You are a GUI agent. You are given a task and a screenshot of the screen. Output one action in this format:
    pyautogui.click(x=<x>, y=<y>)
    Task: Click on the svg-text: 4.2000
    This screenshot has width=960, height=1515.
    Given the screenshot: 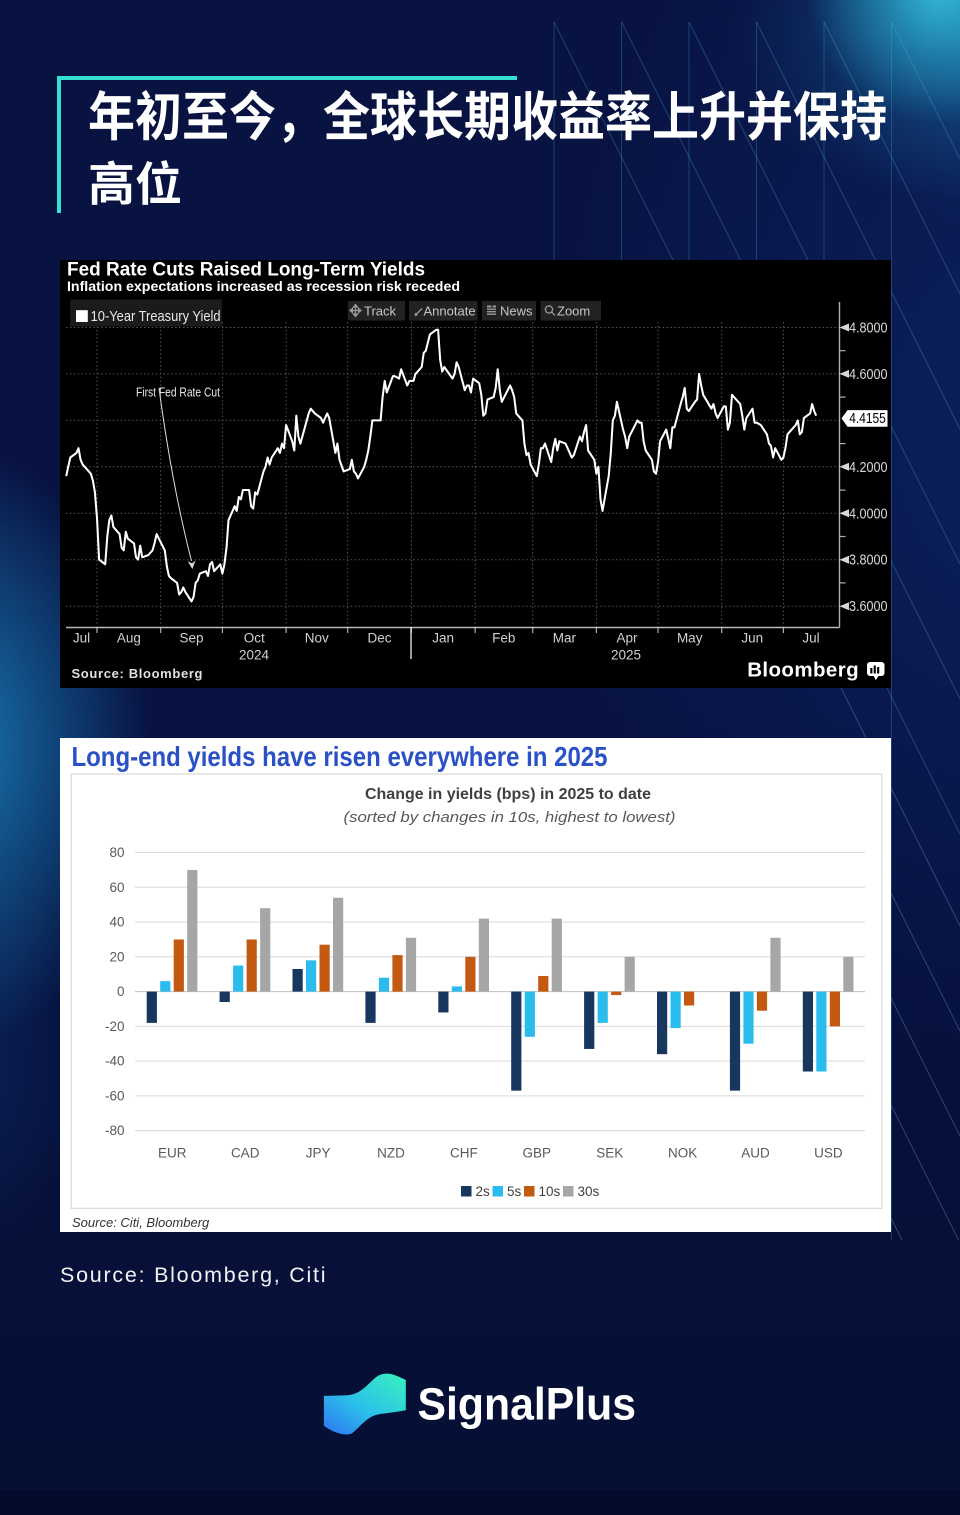 What is the action you would take?
    pyautogui.click(x=868, y=467)
    